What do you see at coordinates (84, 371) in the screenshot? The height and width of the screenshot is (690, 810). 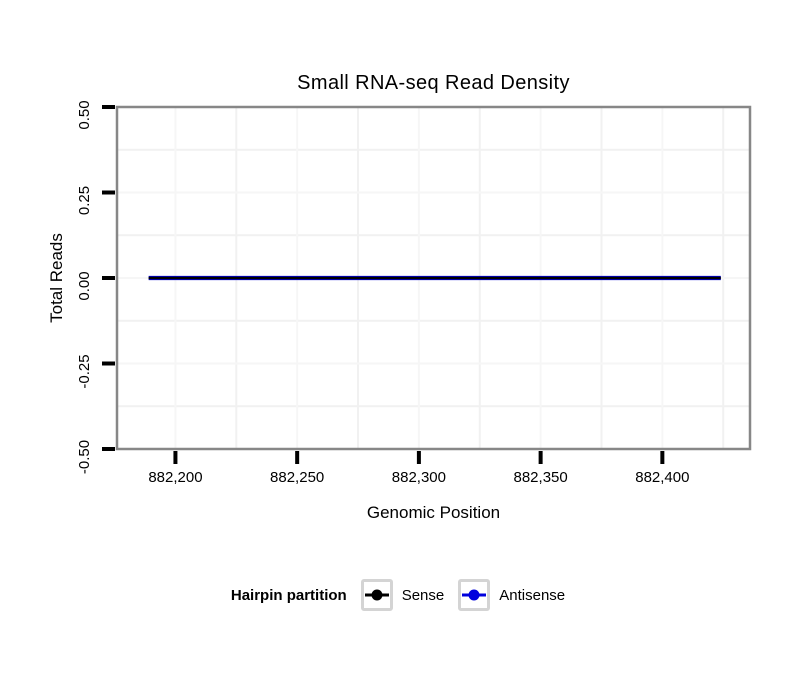 I see `y-tick-label: -0.25` at bounding box center [84, 371].